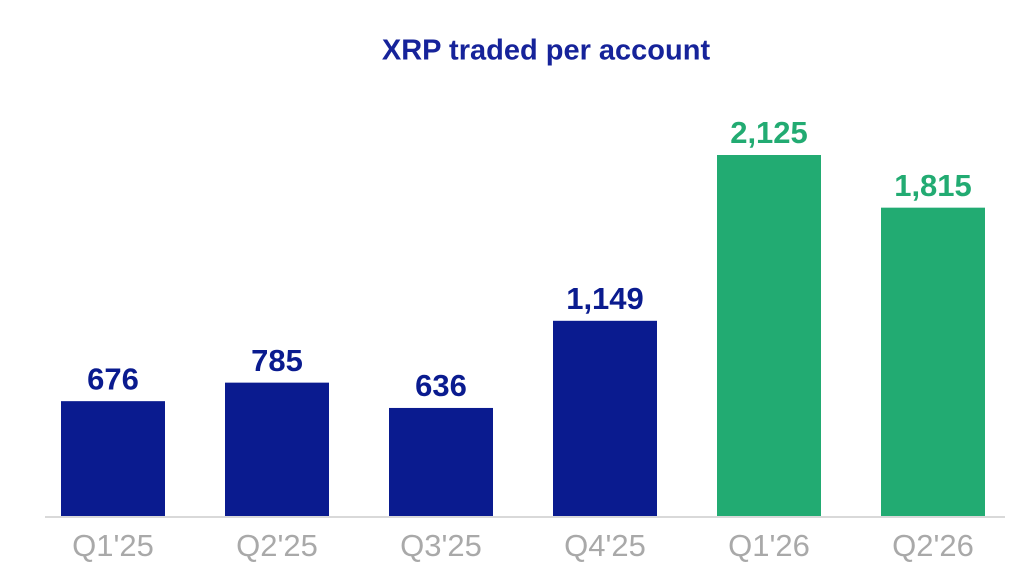 The image size is (1024, 576). Describe the element at coordinates (933, 185) in the screenshot. I see `value-label: 1,815` at that location.